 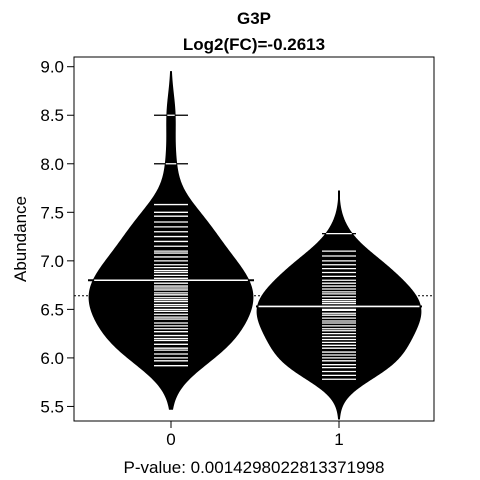 What do you see at coordinates (338, 439) in the screenshot?
I see `x-tick-label: 1` at bounding box center [338, 439].